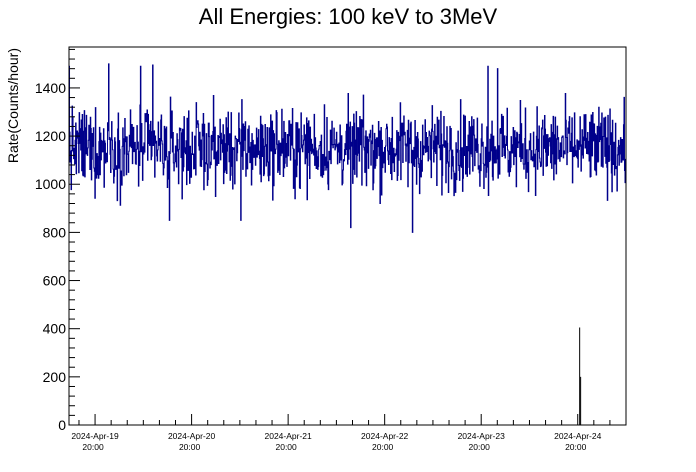  Describe the element at coordinates (55, 377) in the screenshot. I see `y-tick-label: 200` at that location.